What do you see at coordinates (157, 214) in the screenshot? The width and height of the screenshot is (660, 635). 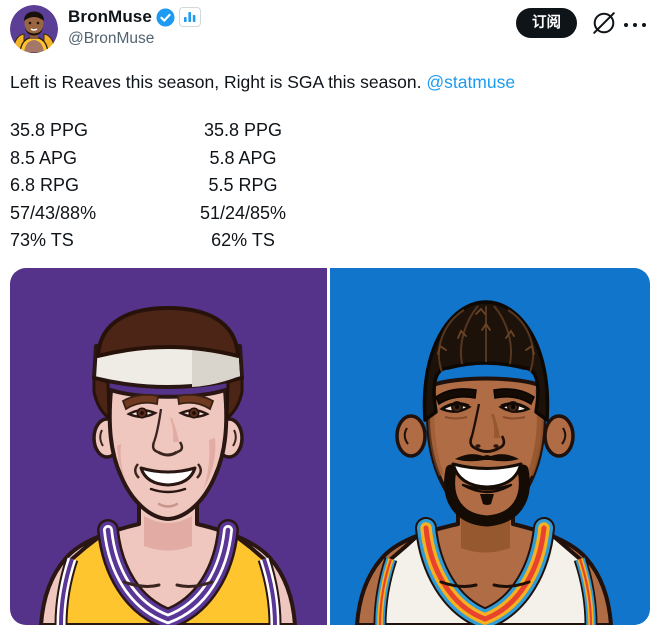 I see `stats-row-splits: 57/43/88% 51/24/85%` at bounding box center [157, 214].